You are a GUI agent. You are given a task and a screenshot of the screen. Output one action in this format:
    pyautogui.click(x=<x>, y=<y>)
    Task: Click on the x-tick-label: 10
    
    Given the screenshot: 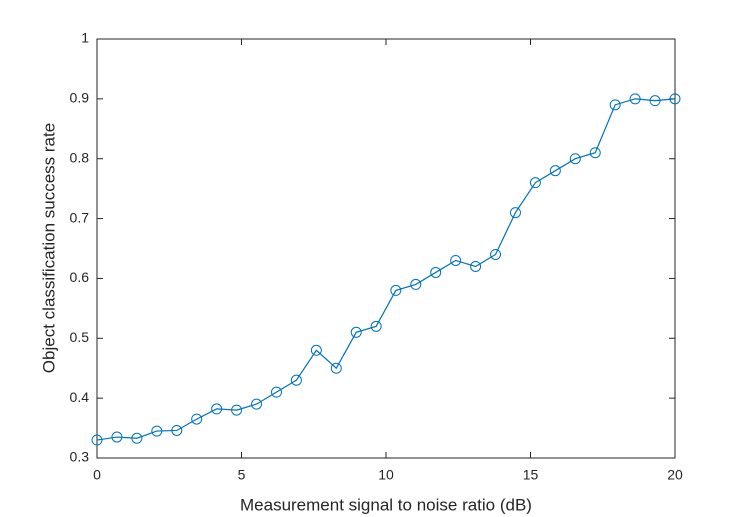 What is the action you would take?
    pyautogui.click(x=386, y=475)
    